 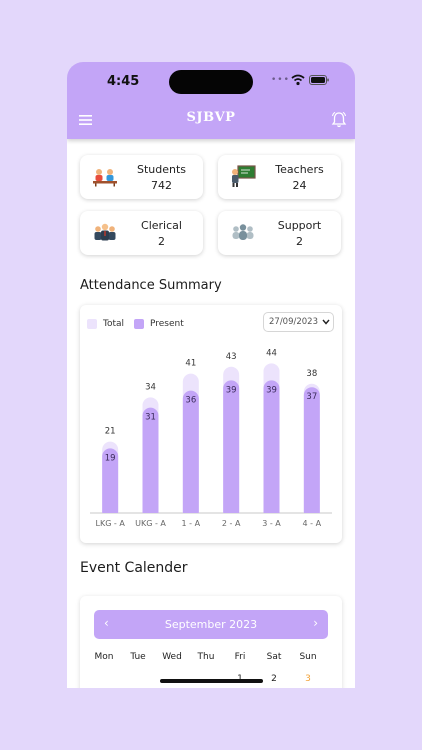 I want to click on total-value-label: 34, so click(x=150, y=387).